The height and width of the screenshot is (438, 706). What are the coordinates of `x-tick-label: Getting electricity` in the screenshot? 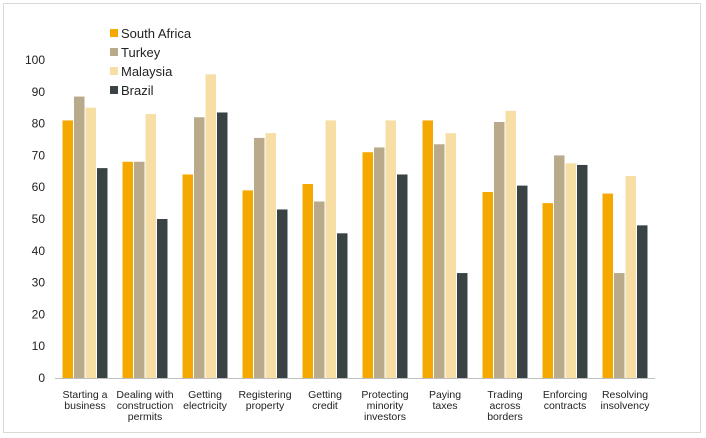 It's located at (205, 400).